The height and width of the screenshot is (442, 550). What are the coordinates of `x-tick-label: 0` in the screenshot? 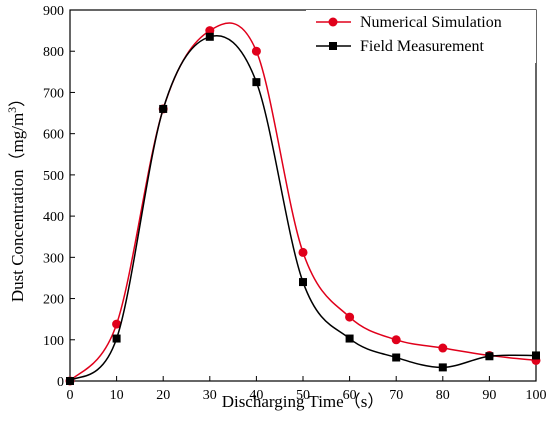 It's located at (70, 395).